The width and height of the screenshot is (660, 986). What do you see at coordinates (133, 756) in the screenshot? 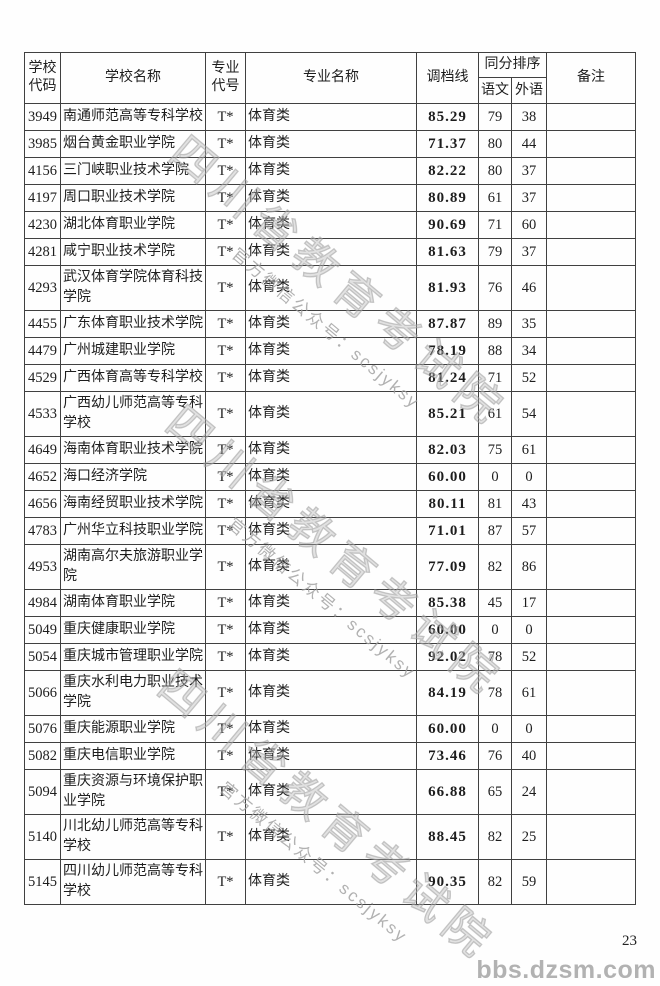
I see `cell-school-name: 重庆电信职业学院` at bounding box center [133, 756].